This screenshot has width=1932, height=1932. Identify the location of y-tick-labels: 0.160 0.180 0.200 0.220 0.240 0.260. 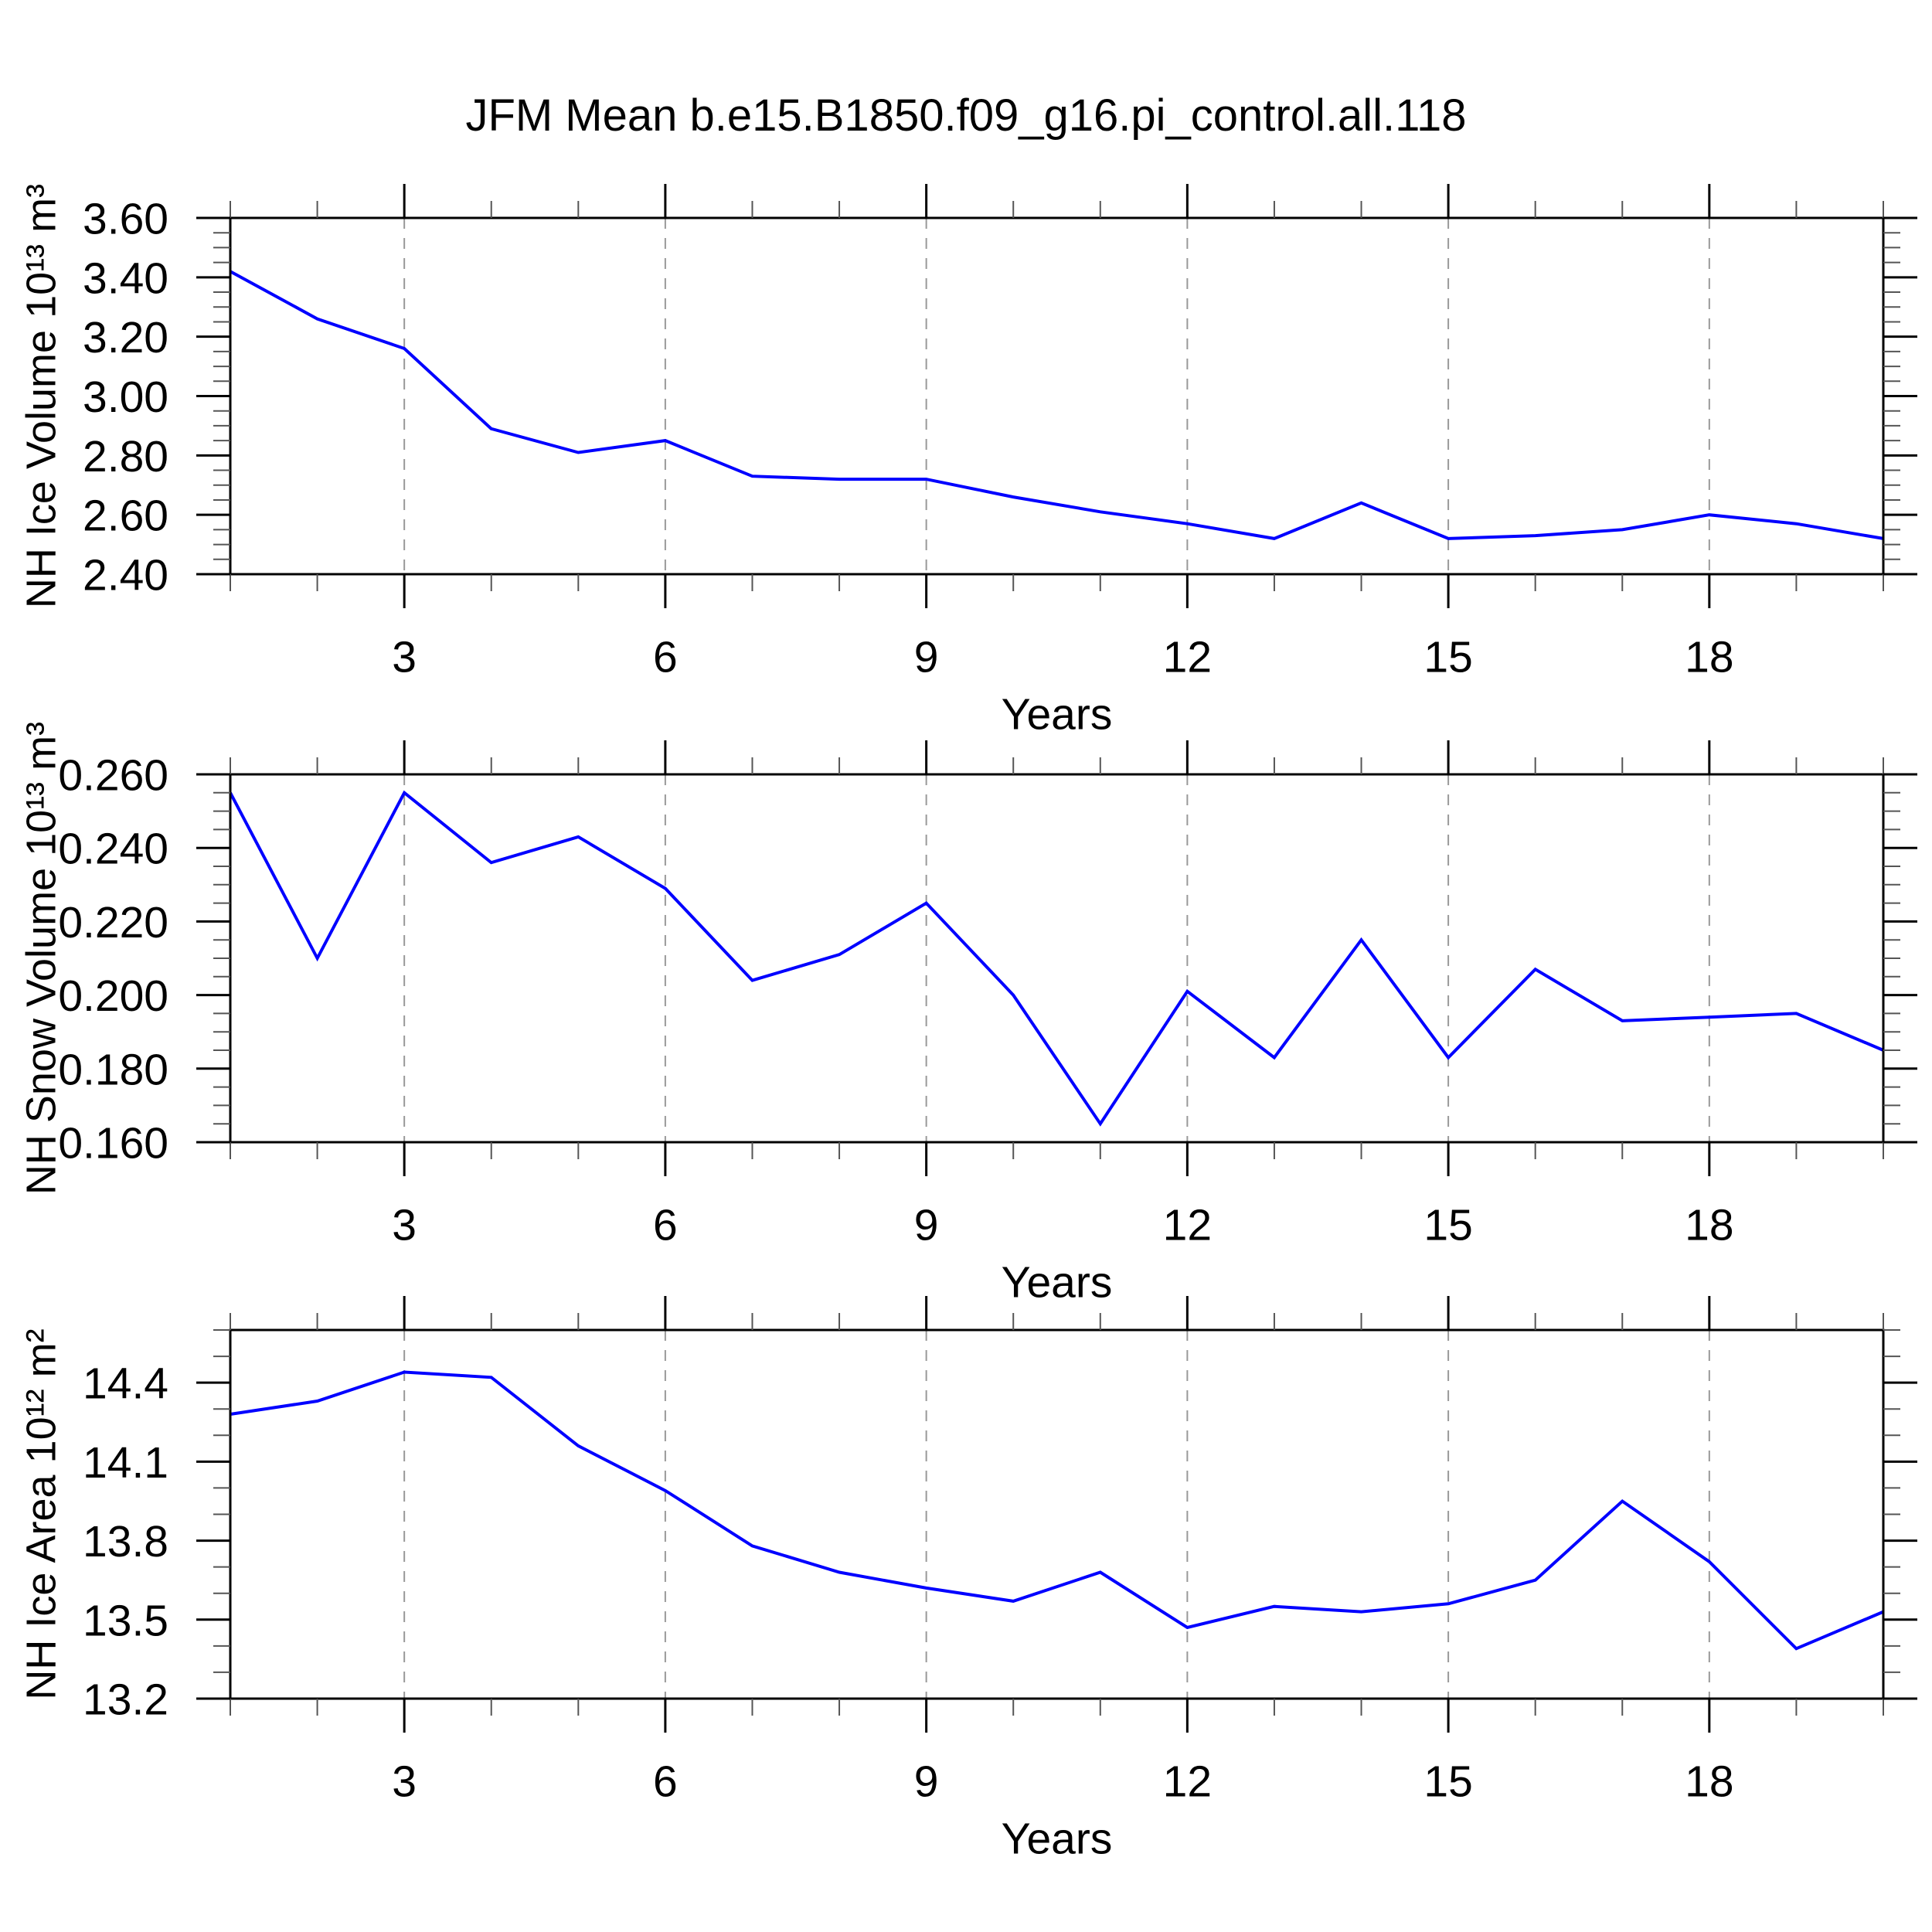
(113, 960).